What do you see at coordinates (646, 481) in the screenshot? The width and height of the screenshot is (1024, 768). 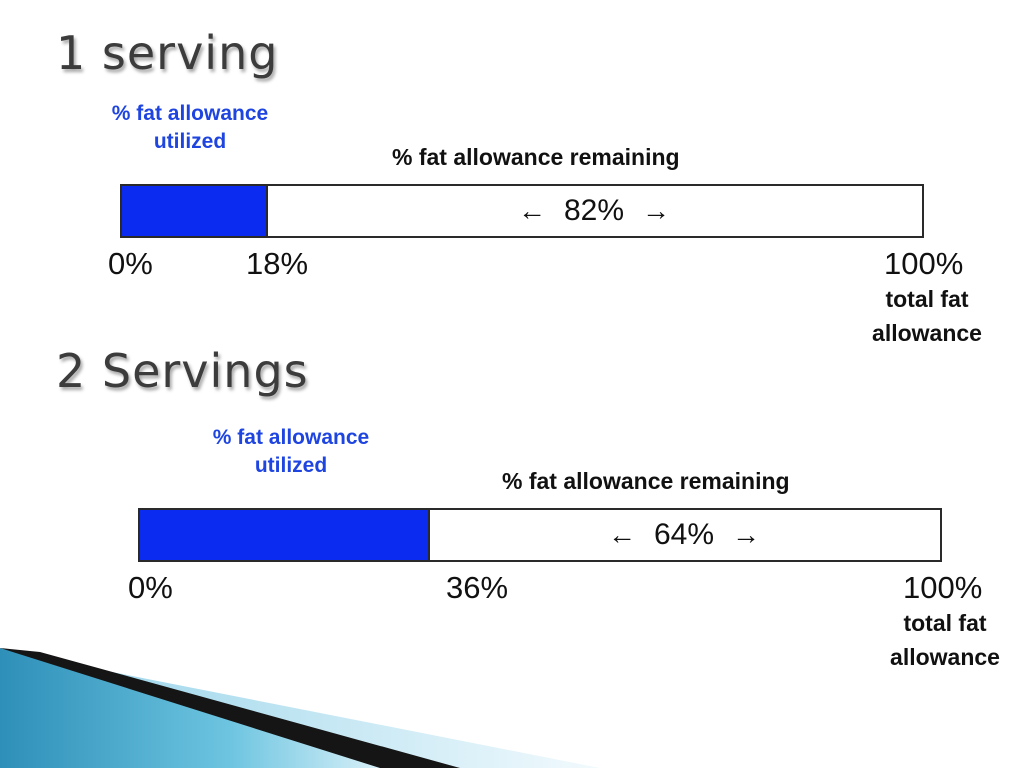 I see `remaining-label-2: % fat allowance remaining` at bounding box center [646, 481].